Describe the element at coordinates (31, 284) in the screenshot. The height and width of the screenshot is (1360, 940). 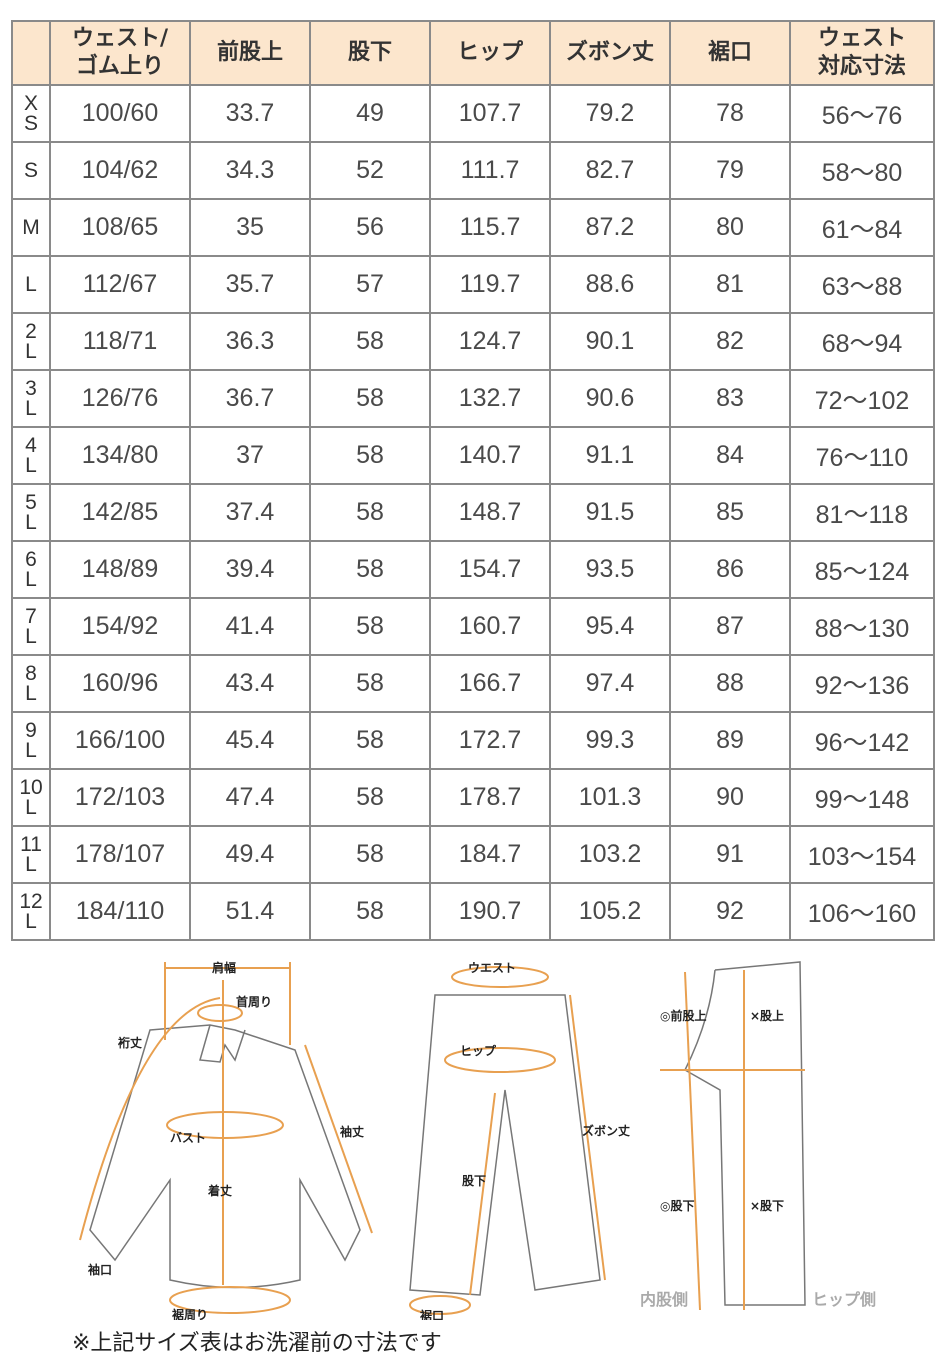
I see `size-cell: L` at that location.